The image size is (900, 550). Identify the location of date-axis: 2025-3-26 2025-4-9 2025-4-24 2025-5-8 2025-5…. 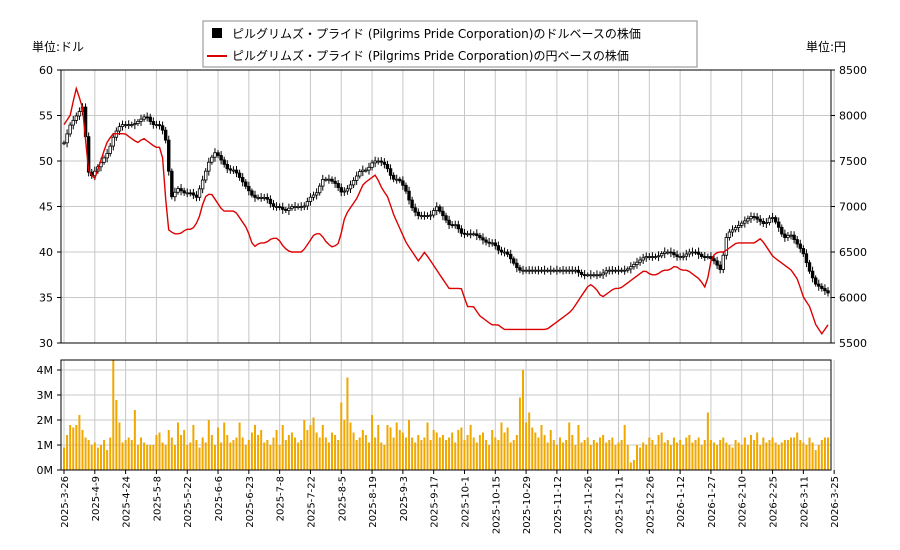
(450, 502).